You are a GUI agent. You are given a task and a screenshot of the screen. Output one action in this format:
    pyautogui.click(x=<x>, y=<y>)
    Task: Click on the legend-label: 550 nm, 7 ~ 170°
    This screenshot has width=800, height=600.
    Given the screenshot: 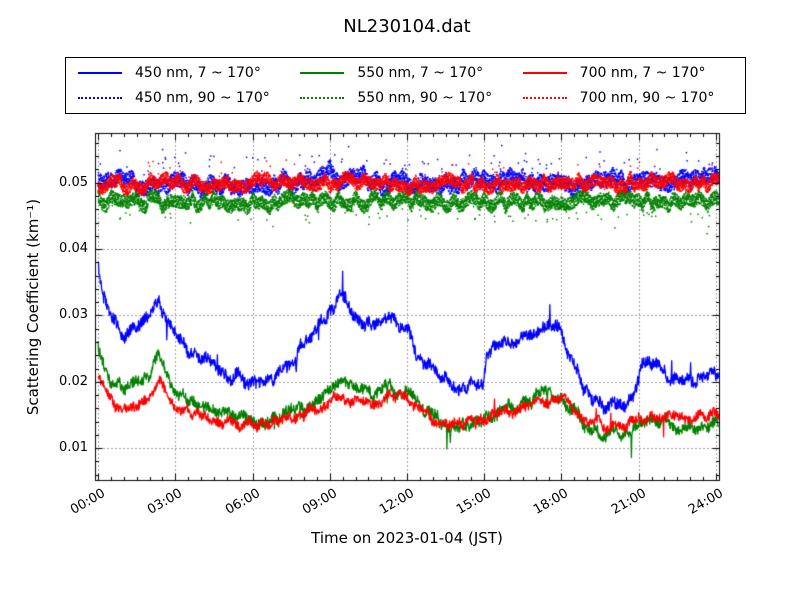 What is the action you would take?
    pyautogui.click(x=420, y=72)
    